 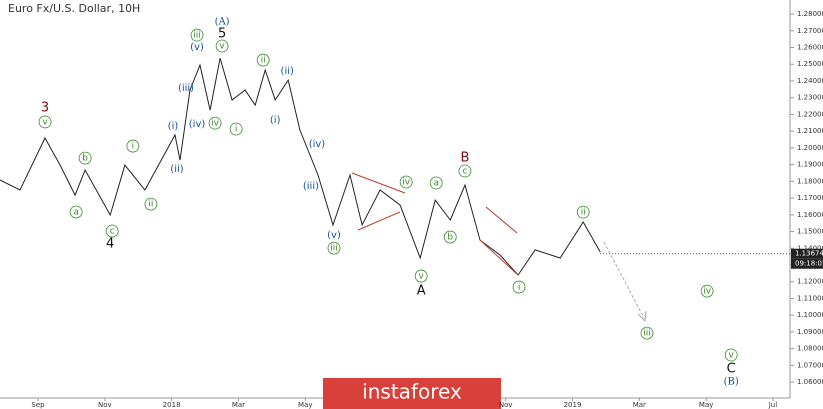 I want to click on wave-label: (A), so click(x=222, y=22).